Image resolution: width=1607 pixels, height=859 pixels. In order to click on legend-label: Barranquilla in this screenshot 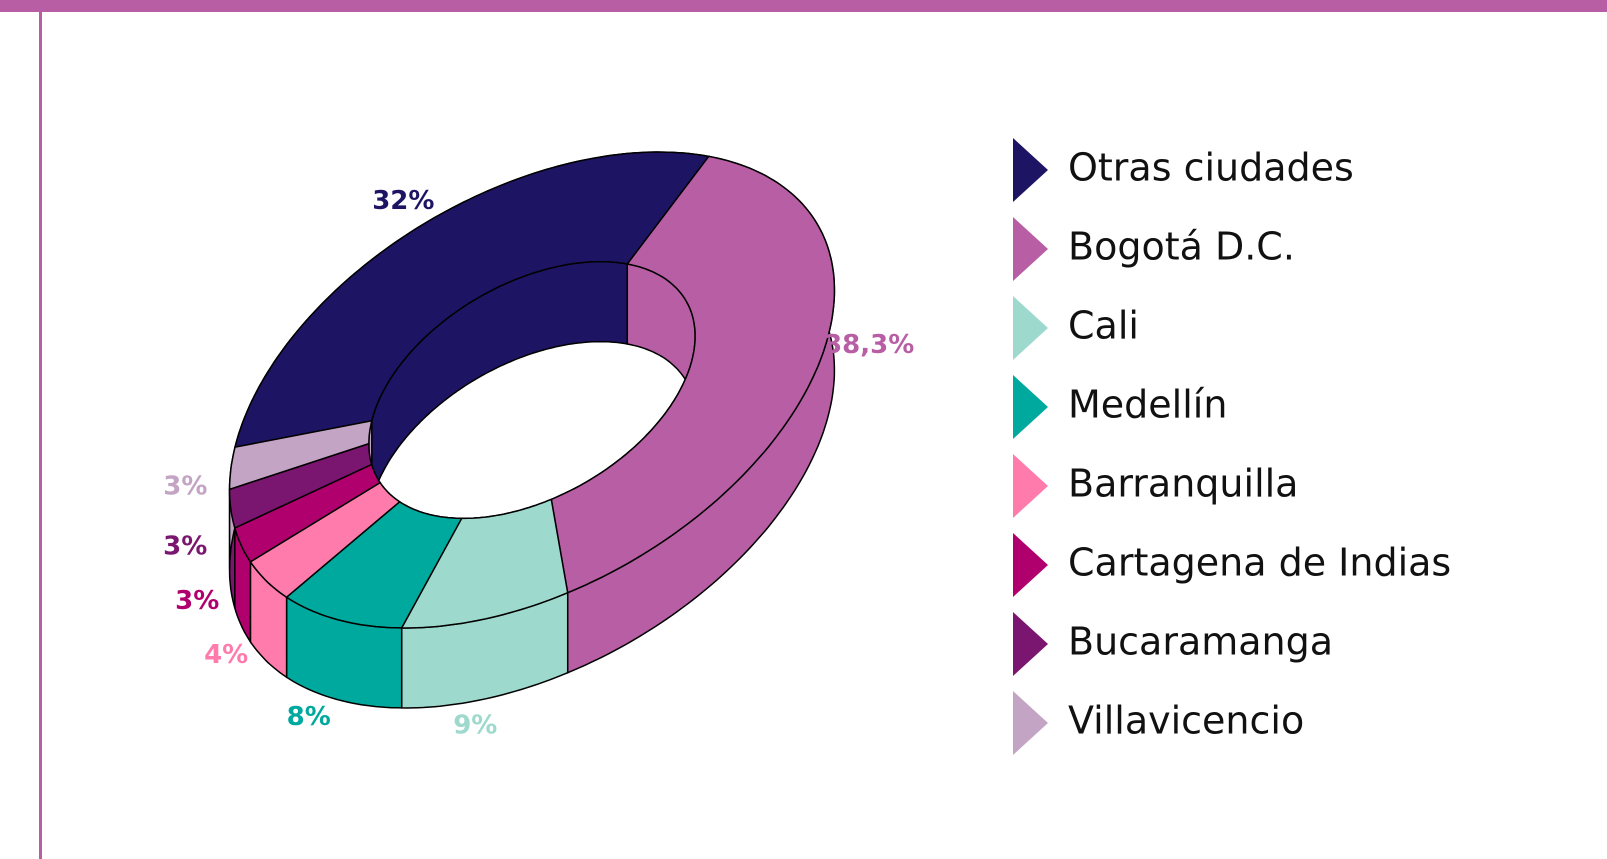, I will do `click(1183, 484)`.